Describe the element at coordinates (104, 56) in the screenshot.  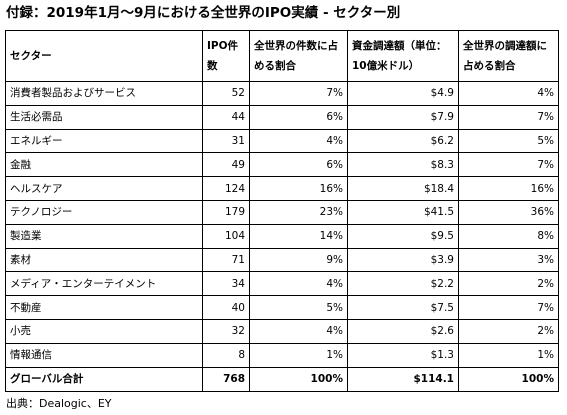
I see `header-sector: セクター` at that location.